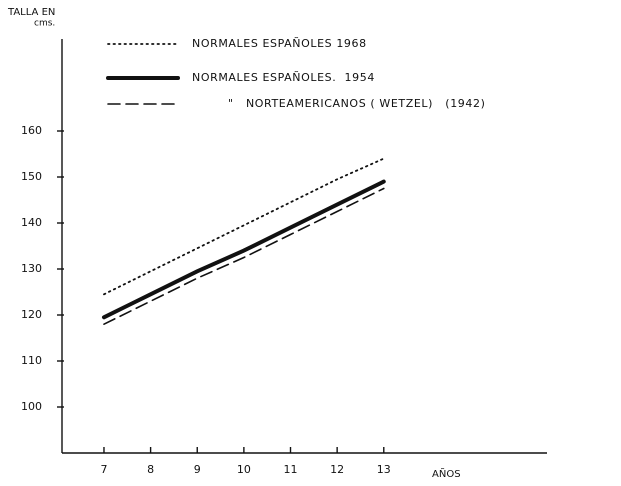 This screenshot has width=621, height=486. I want to click on y-tick-label: 110, so click(31, 360).